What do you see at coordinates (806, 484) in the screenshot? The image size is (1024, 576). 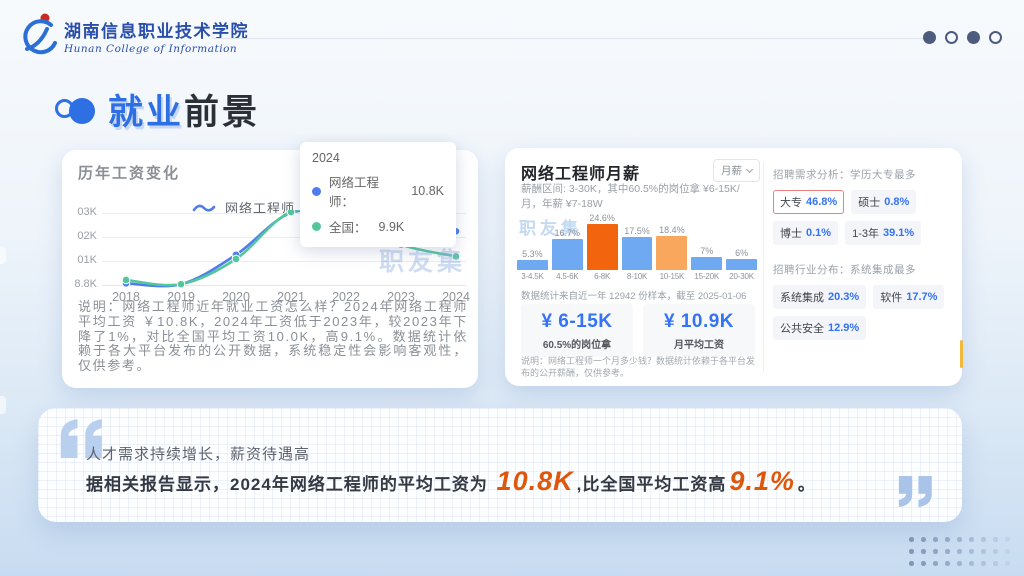 I see `quote-text: 。` at bounding box center [806, 484].